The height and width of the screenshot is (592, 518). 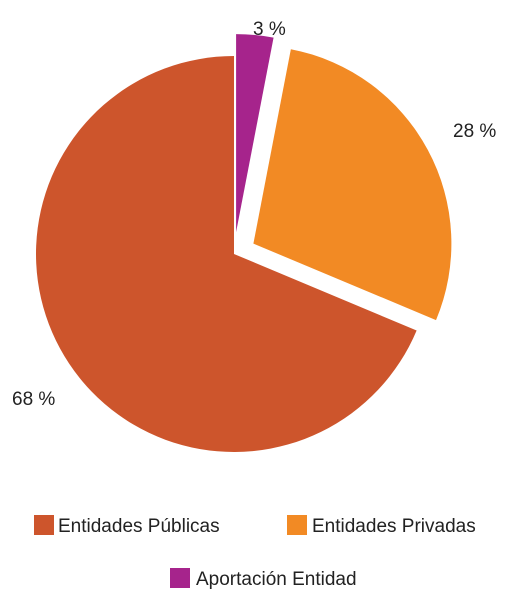 I want to click on legend-label-entidades-privadas: Entidades Privadas, so click(x=394, y=526).